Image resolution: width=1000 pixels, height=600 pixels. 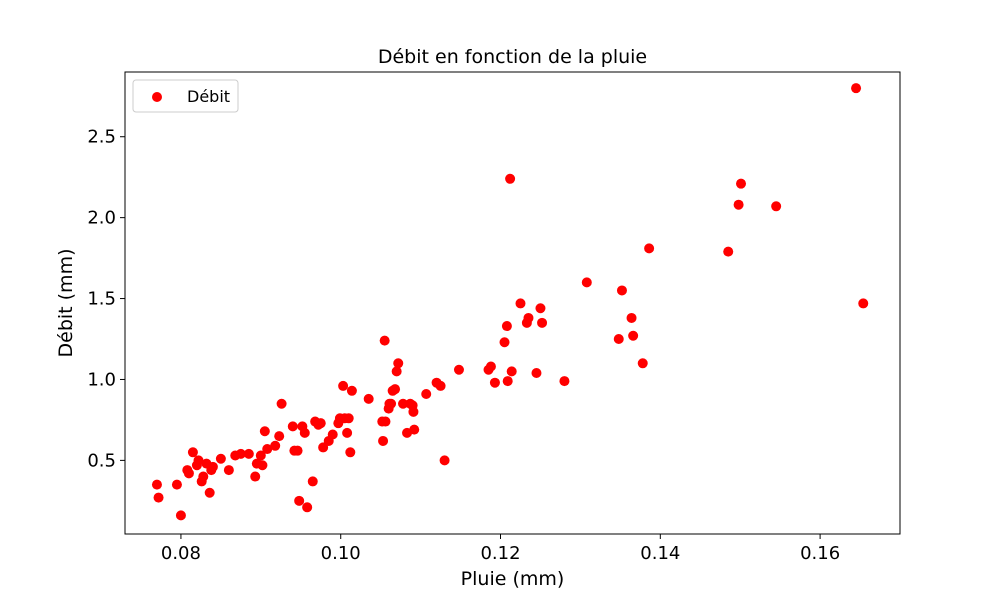 What do you see at coordinates (660, 553) in the screenshot?
I see `x-tick-label: 0.14` at bounding box center [660, 553].